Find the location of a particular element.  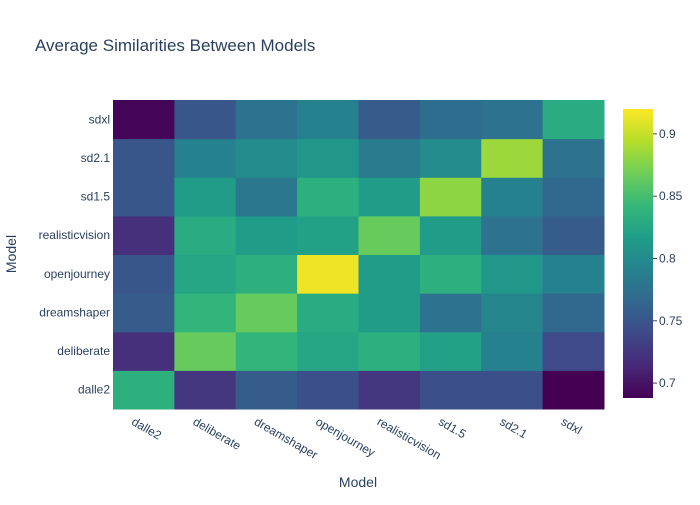

y-tick-label: sd1.5 is located at coordinates (96, 197).